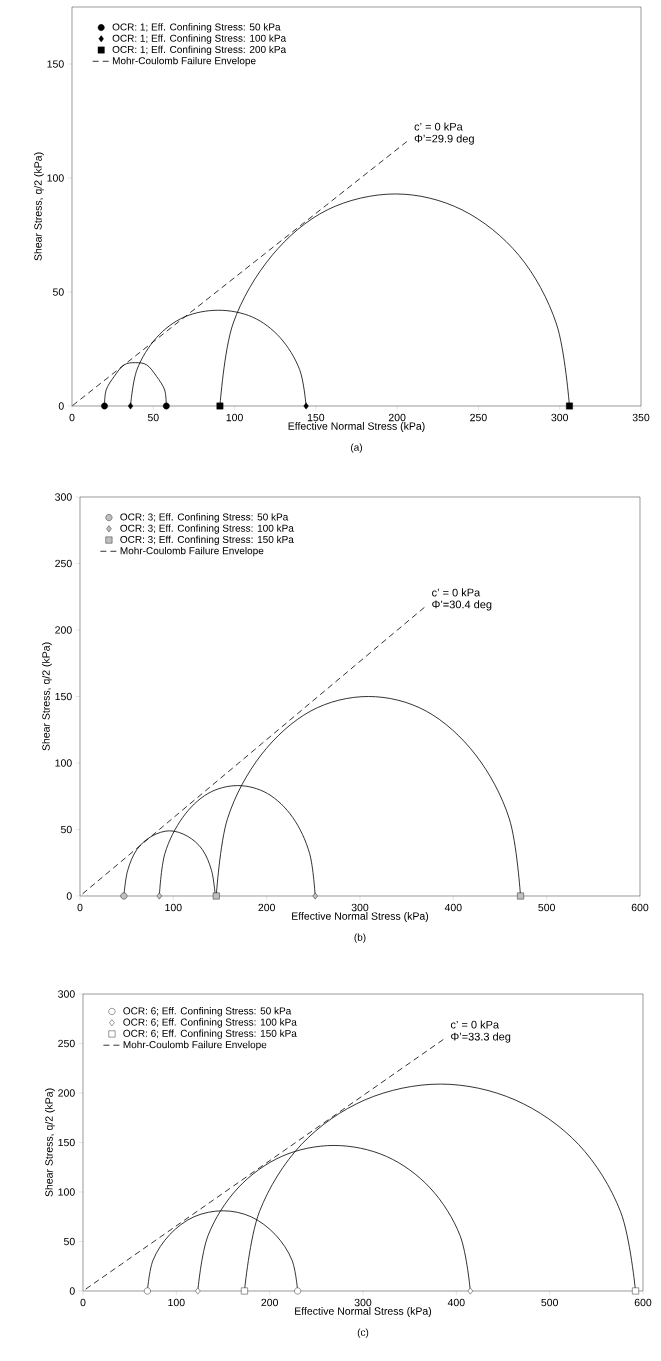  What do you see at coordinates (356, 448) in the screenshot?
I see `text: (a)` at bounding box center [356, 448].